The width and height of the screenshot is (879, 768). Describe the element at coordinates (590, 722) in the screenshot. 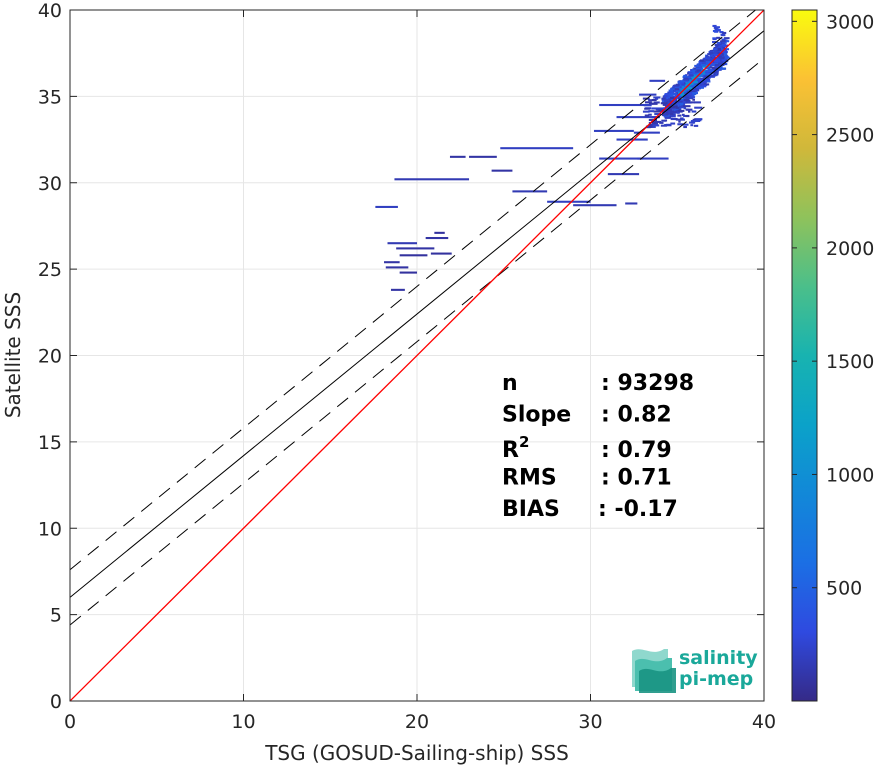

I see `x-tick-label: 30` at that location.